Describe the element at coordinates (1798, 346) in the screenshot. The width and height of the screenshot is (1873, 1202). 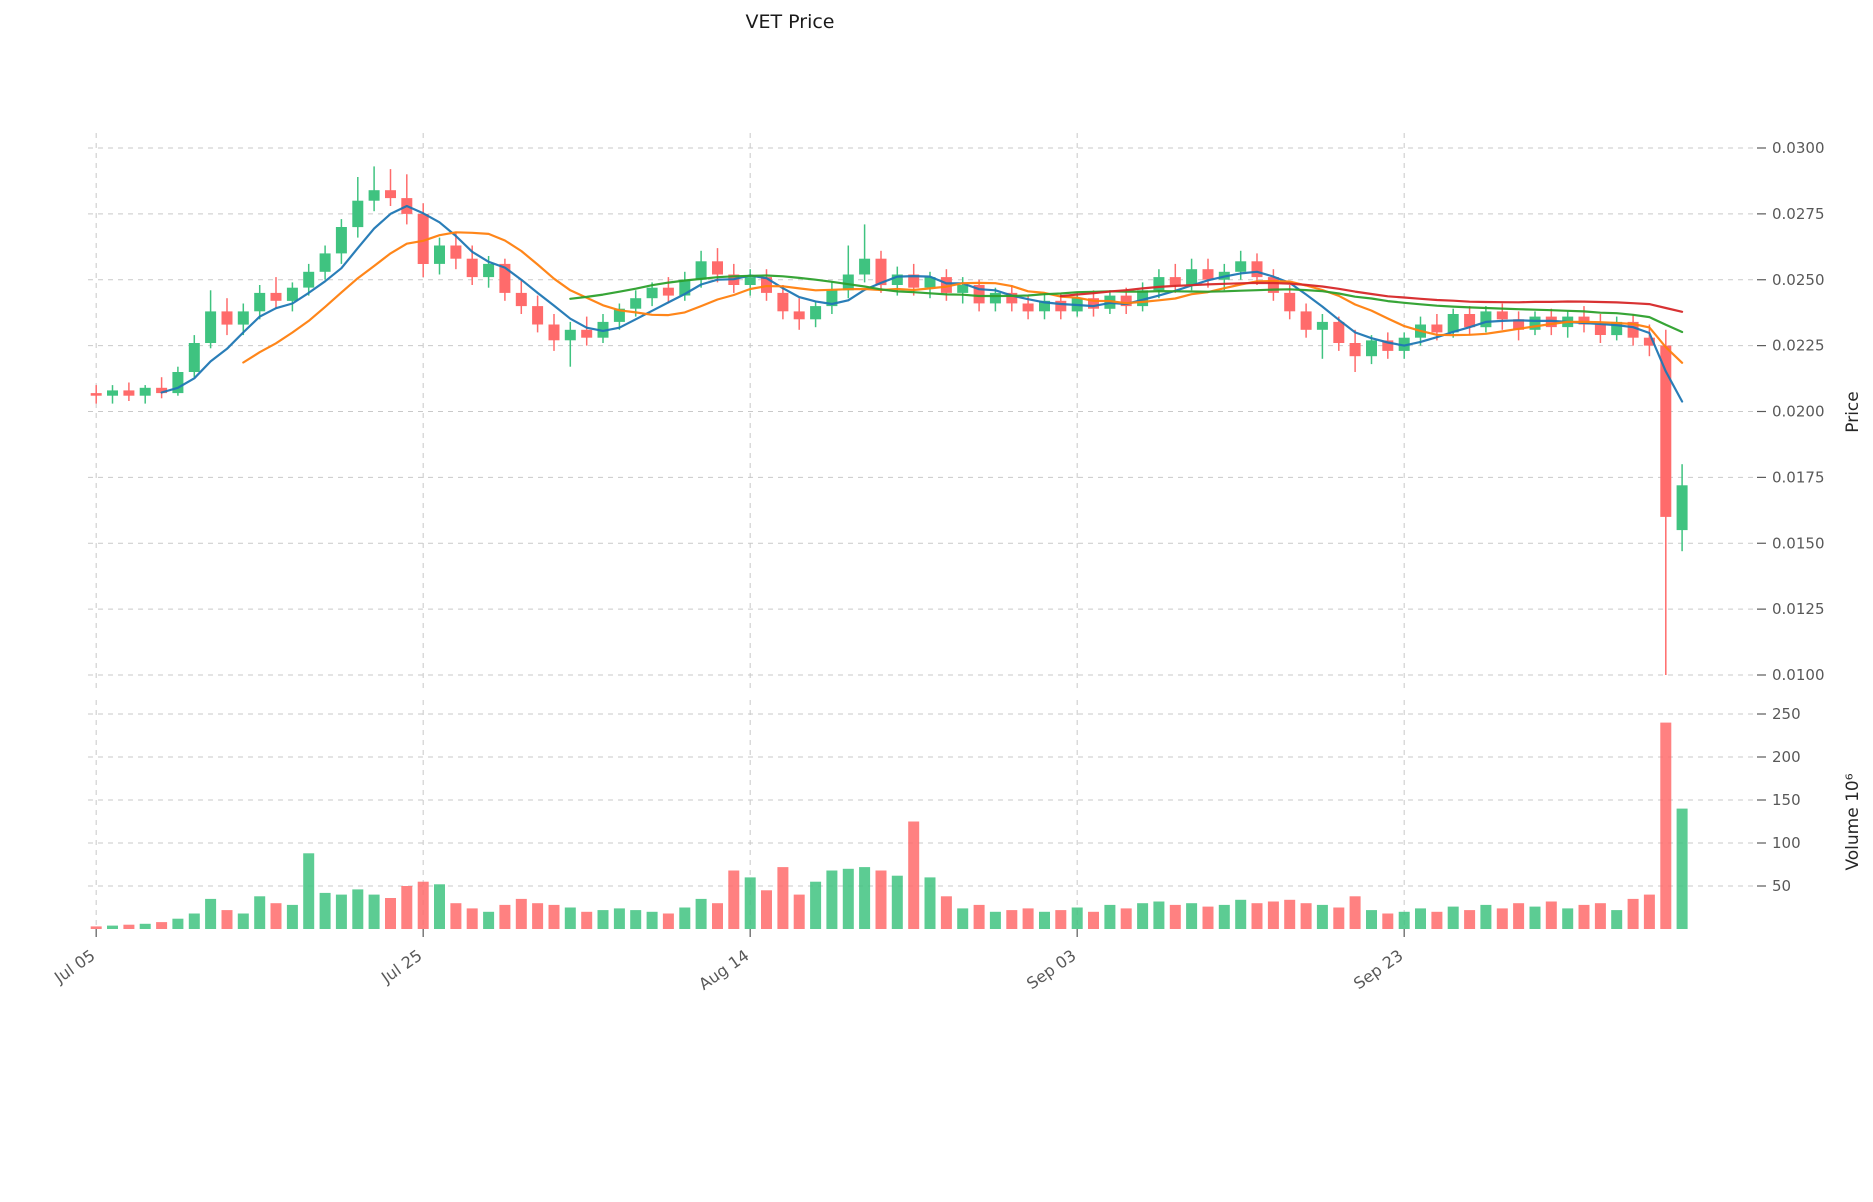
I see `price-tick-label: 0.0225` at that location.